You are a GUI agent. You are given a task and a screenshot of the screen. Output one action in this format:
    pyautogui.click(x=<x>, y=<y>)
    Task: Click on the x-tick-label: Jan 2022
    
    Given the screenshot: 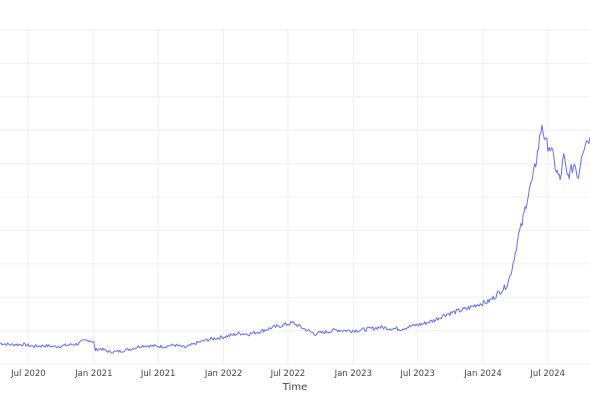 What is the action you would take?
    pyautogui.click(x=223, y=374)
    